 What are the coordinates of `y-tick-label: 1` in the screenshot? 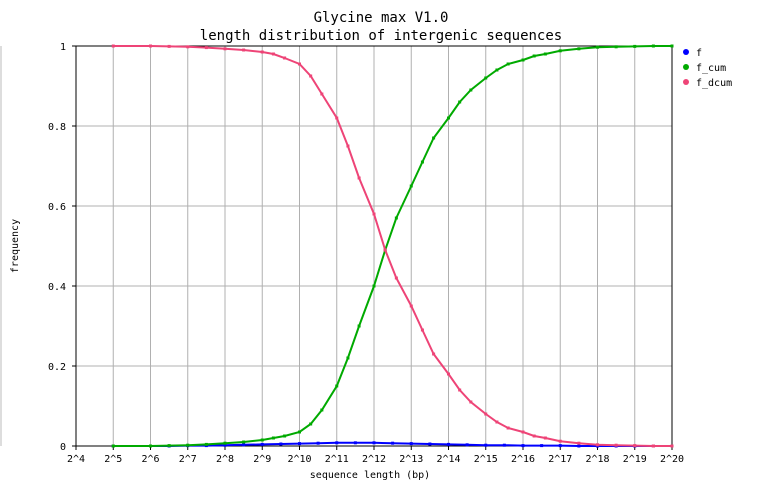 It's located at (63, 47).